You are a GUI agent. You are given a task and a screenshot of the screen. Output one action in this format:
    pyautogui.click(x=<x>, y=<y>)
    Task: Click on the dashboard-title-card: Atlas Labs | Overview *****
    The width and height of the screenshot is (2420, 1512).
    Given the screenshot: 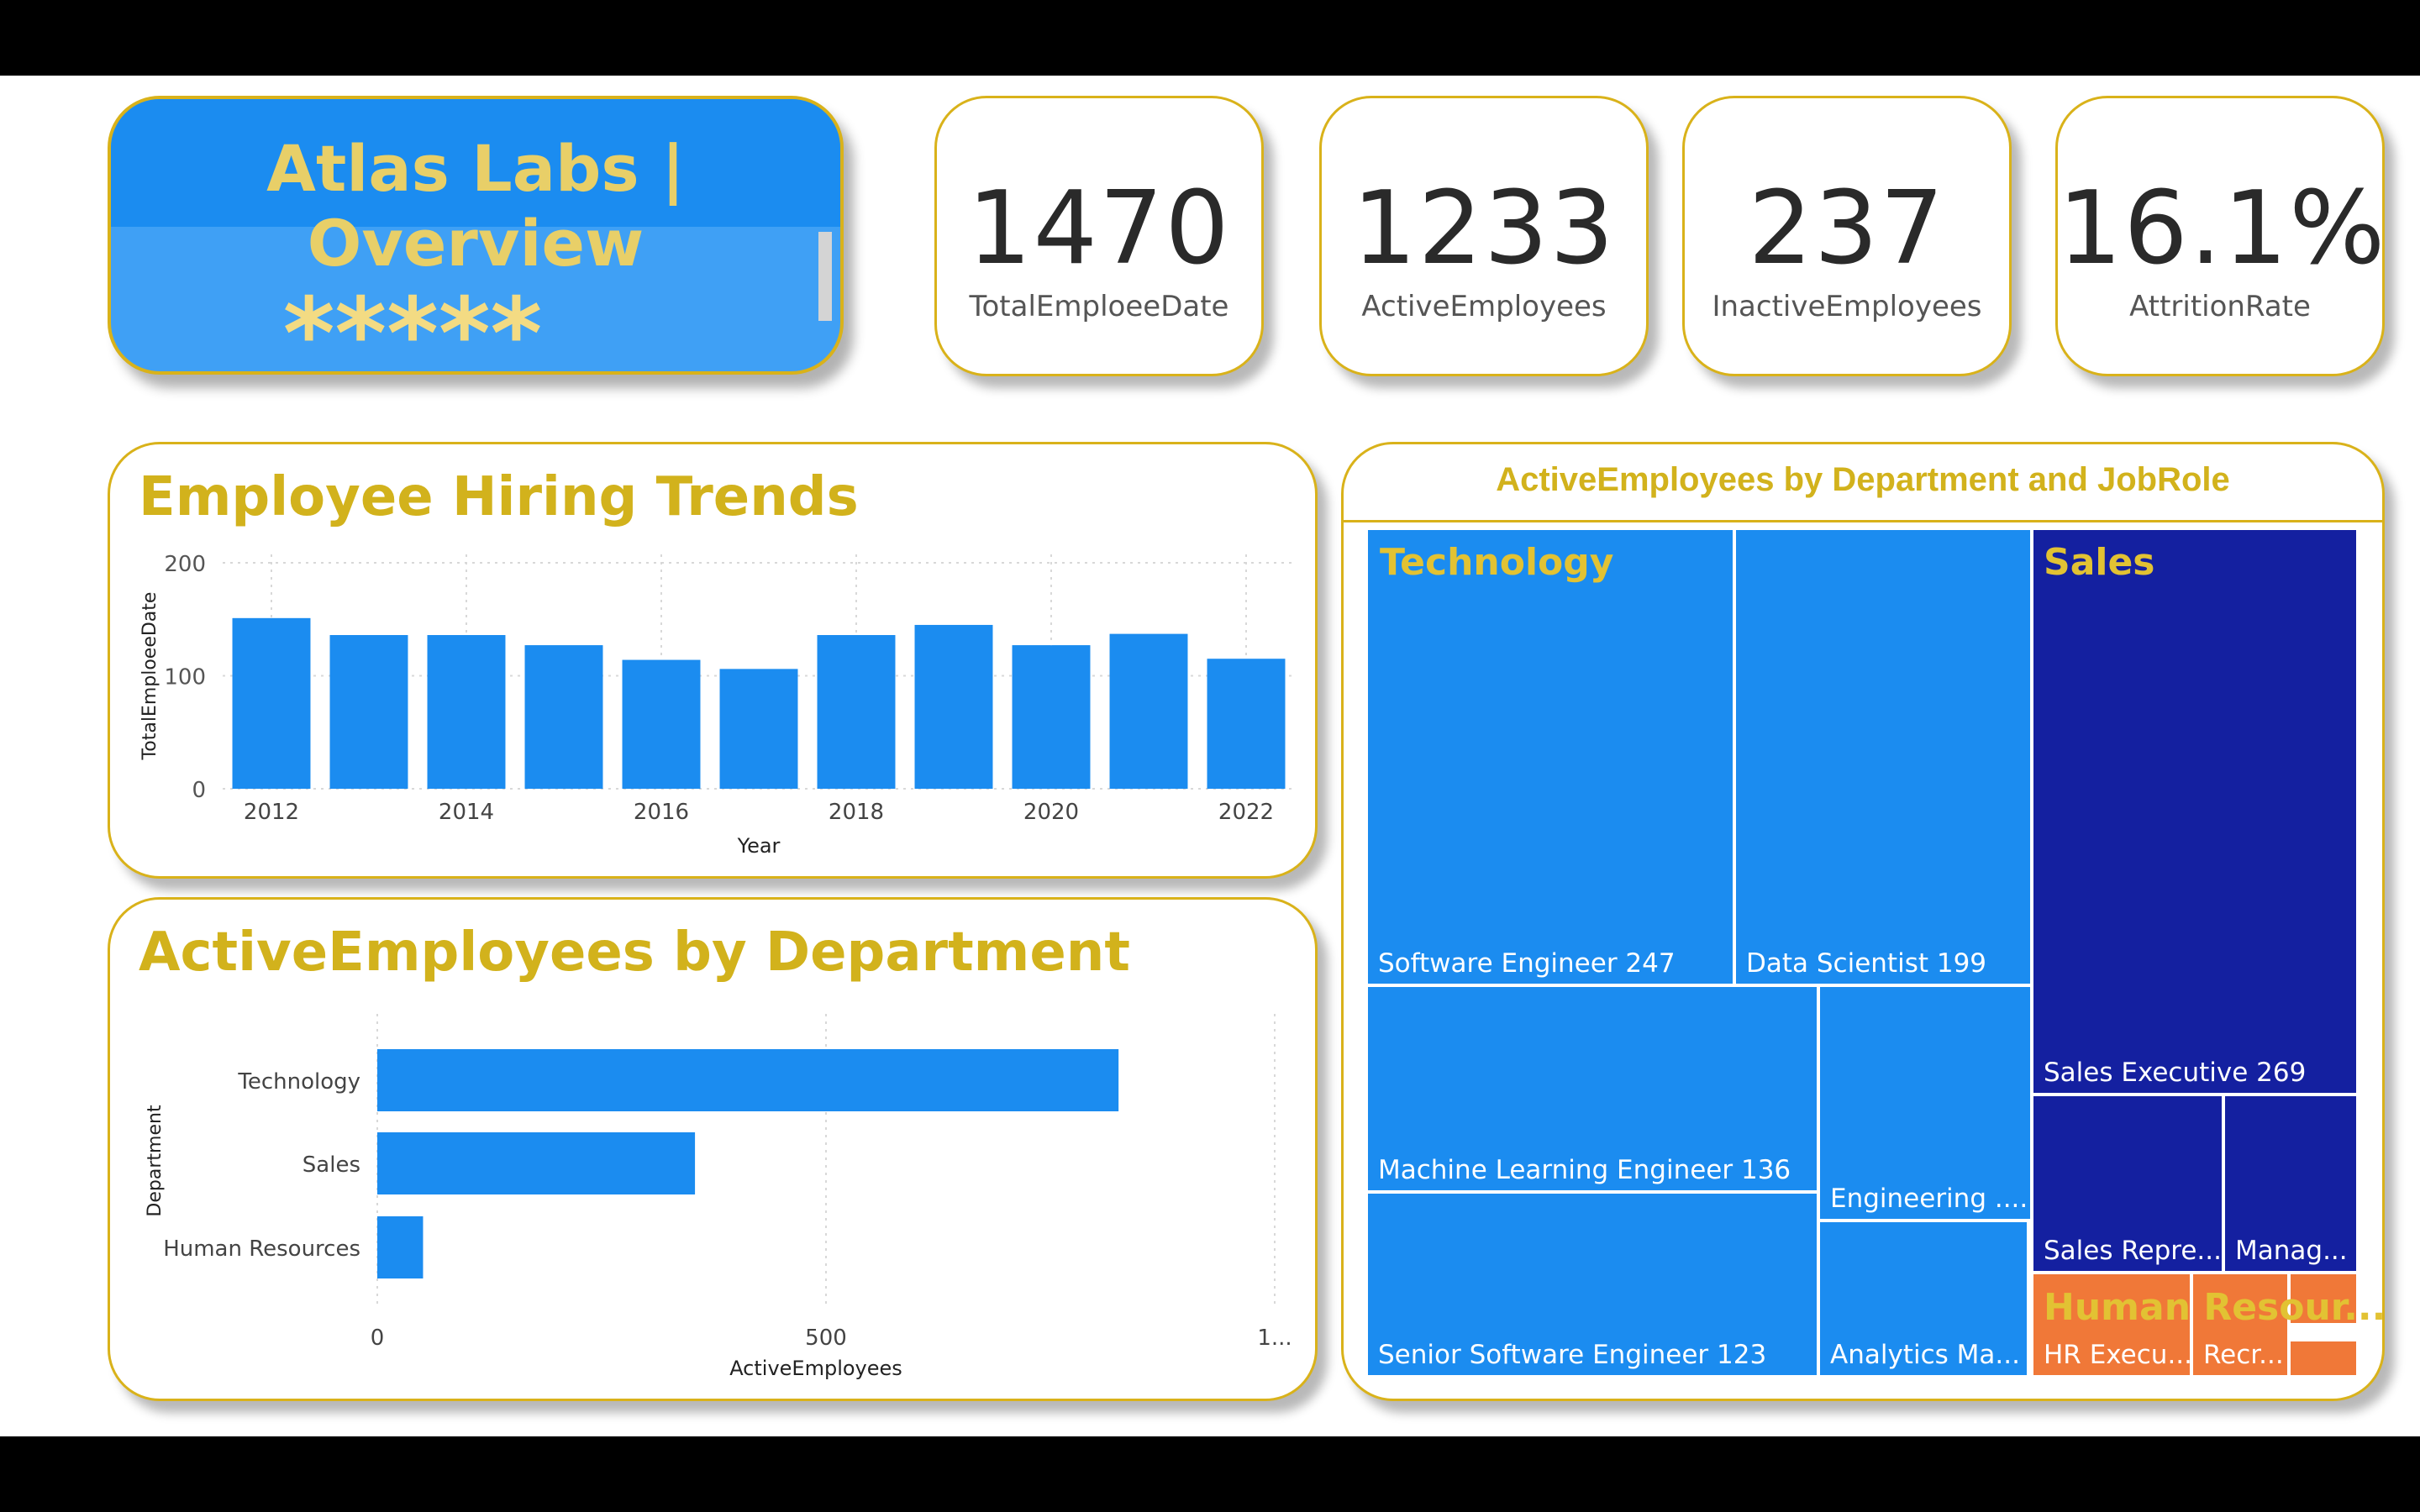 What is the action you would take?
    pyautogui.click(x=476, y=235)
    